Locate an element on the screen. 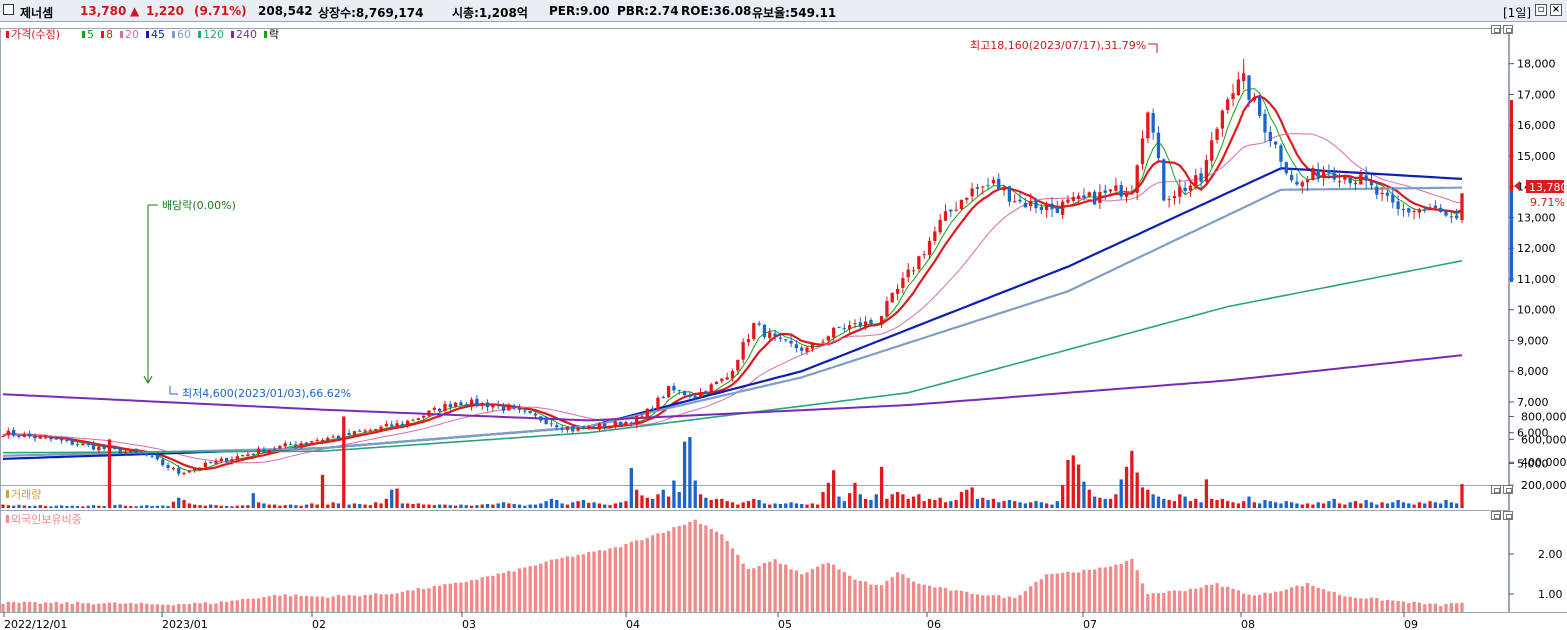  price-legend-label: 가격(수정) is located at coordinates (35, 34).